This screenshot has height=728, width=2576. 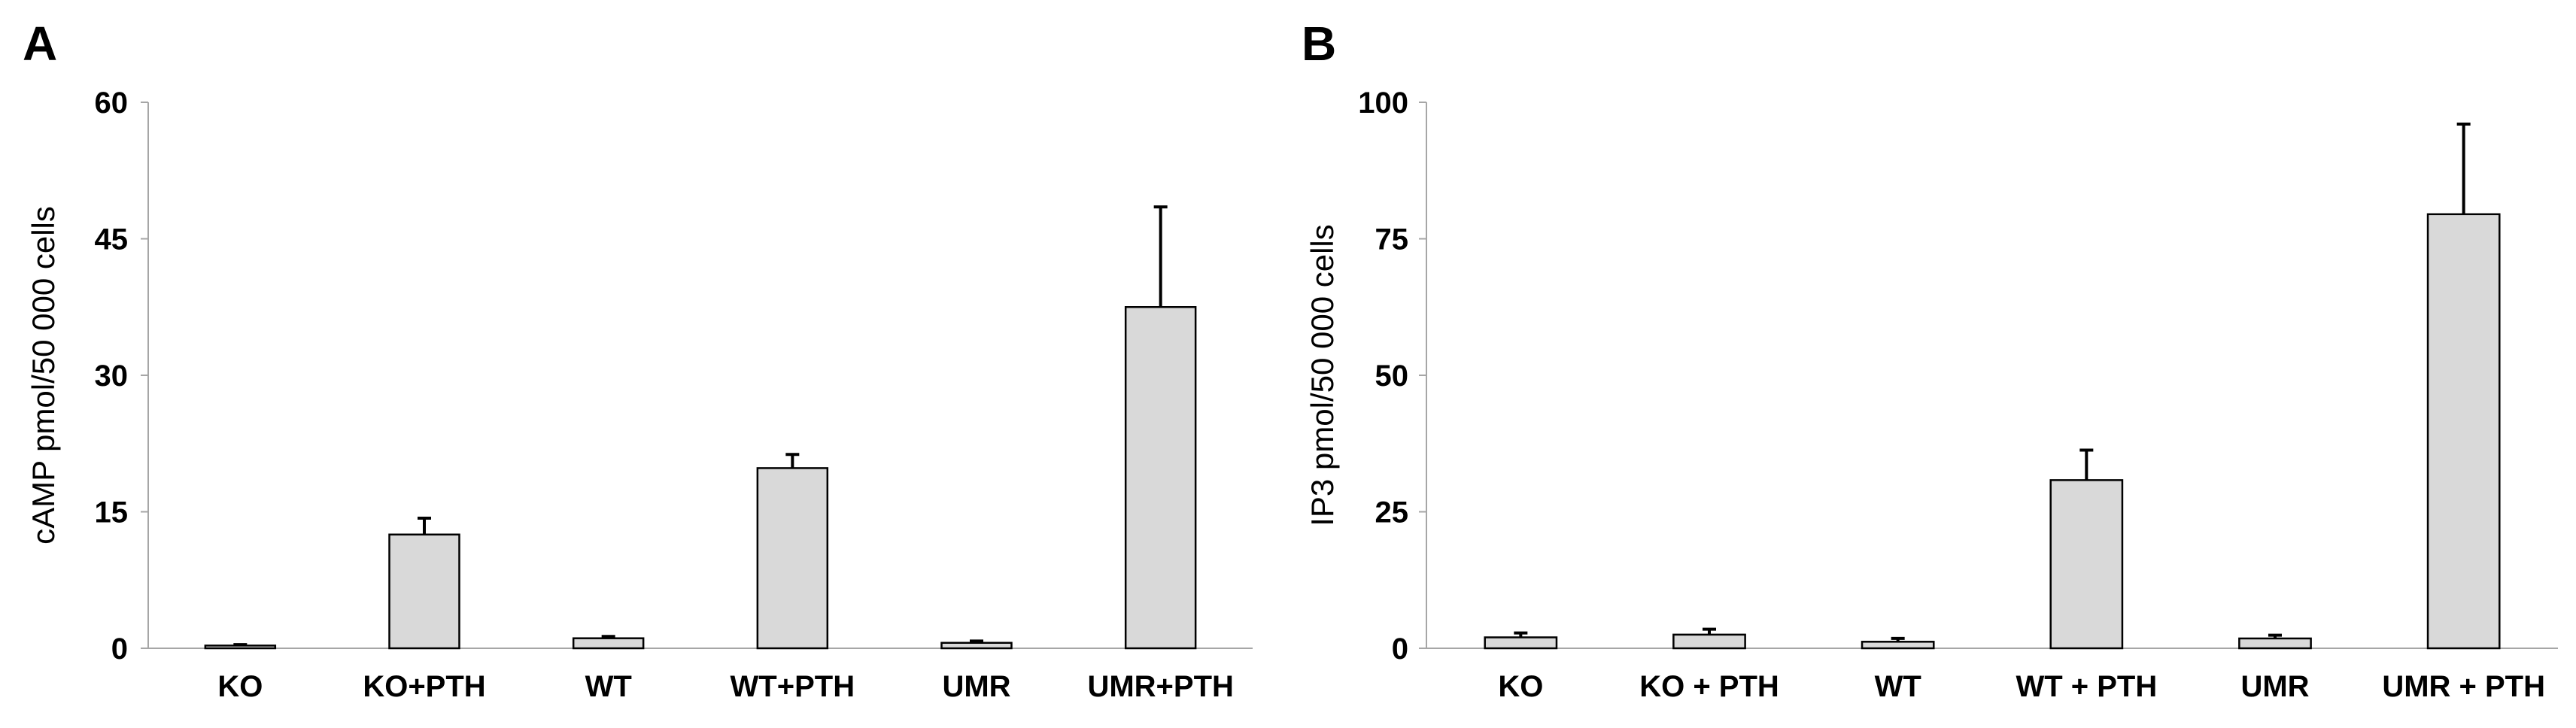 What do you see at coordinates (112, 239) in the screenshot?
I see `y-tick-label: 45` at bounding box center [112, 239].